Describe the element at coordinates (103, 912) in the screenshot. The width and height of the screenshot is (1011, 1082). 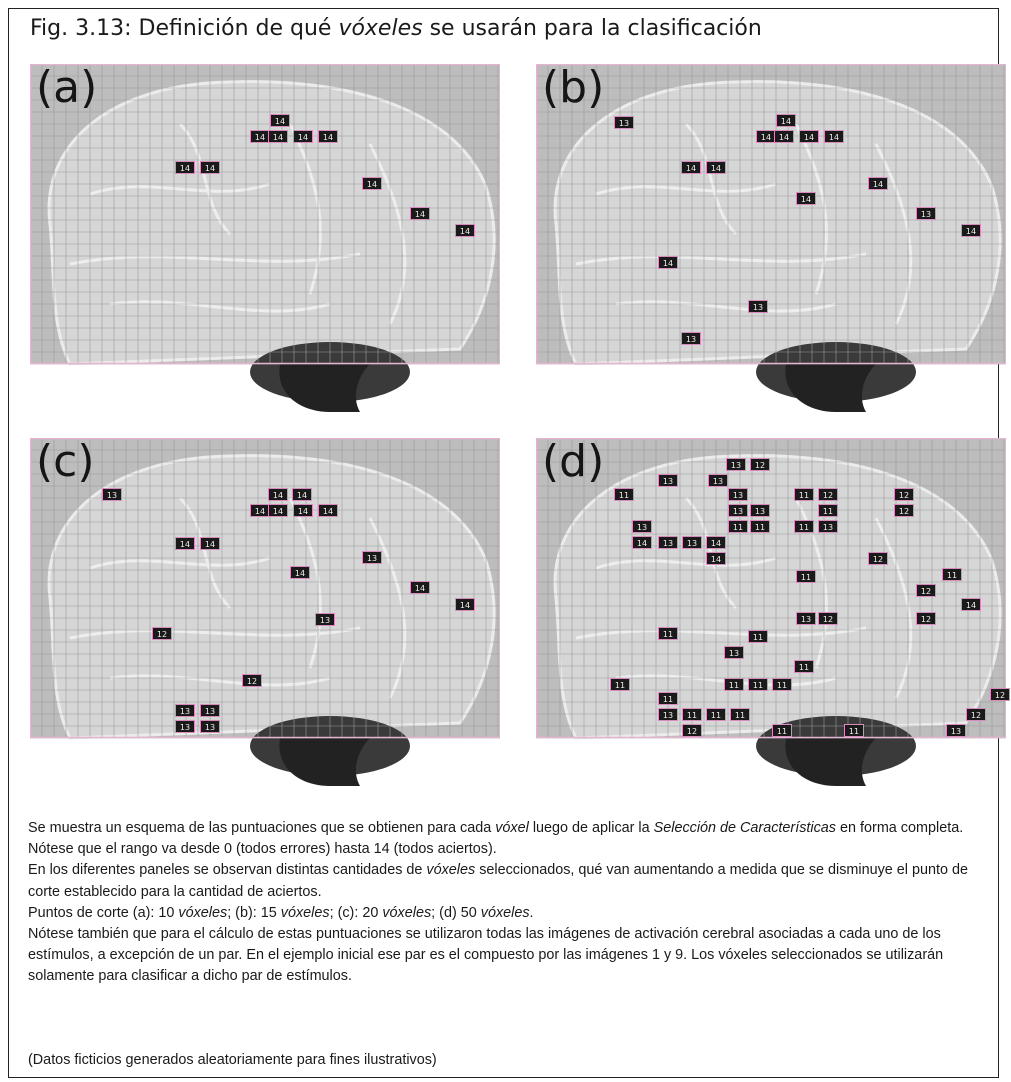
I see `caption-text: Puntos de corte (a): 10` at that location.